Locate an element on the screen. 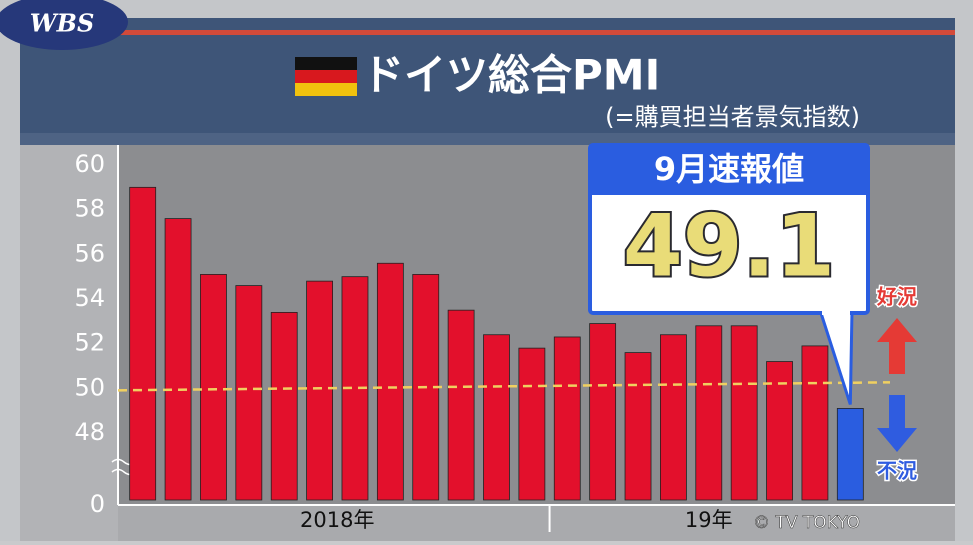 This screenshot has width=973, height=545. callout-title: 9月速報値 is located at coordinates (729, 169).